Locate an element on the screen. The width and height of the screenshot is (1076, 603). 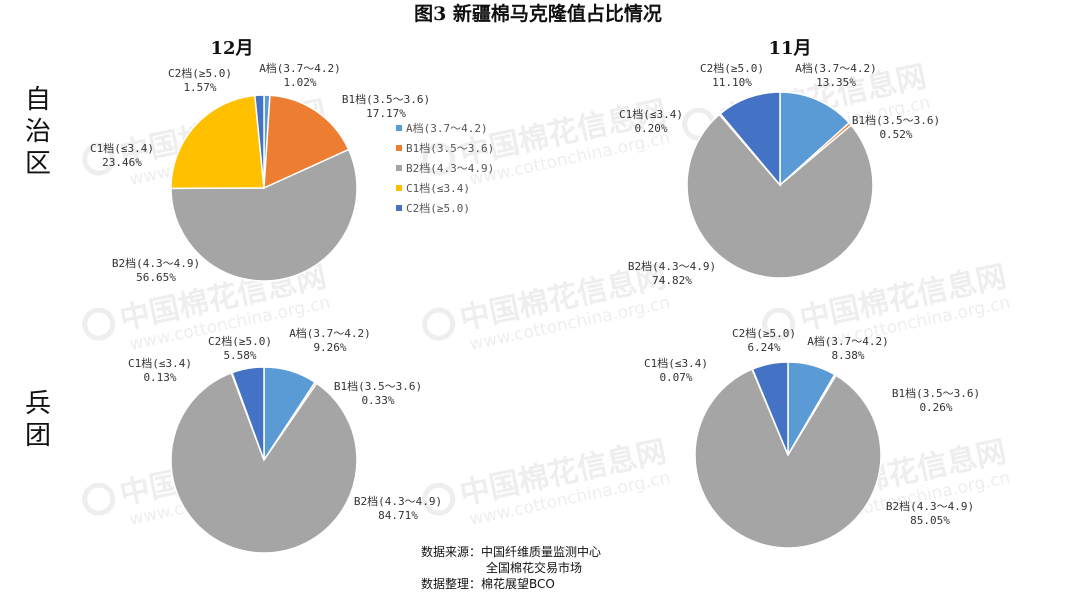
source-line-2: 全国棉花交易市场 is located at coordinates (534, 567).